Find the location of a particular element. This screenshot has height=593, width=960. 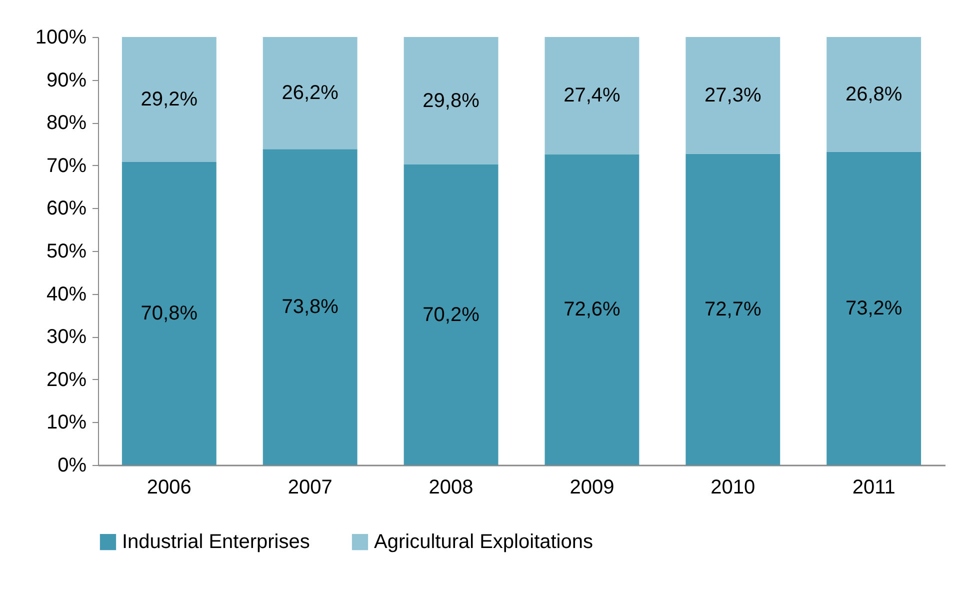

data-label: 27,4% is located at coordinates (592, 95).